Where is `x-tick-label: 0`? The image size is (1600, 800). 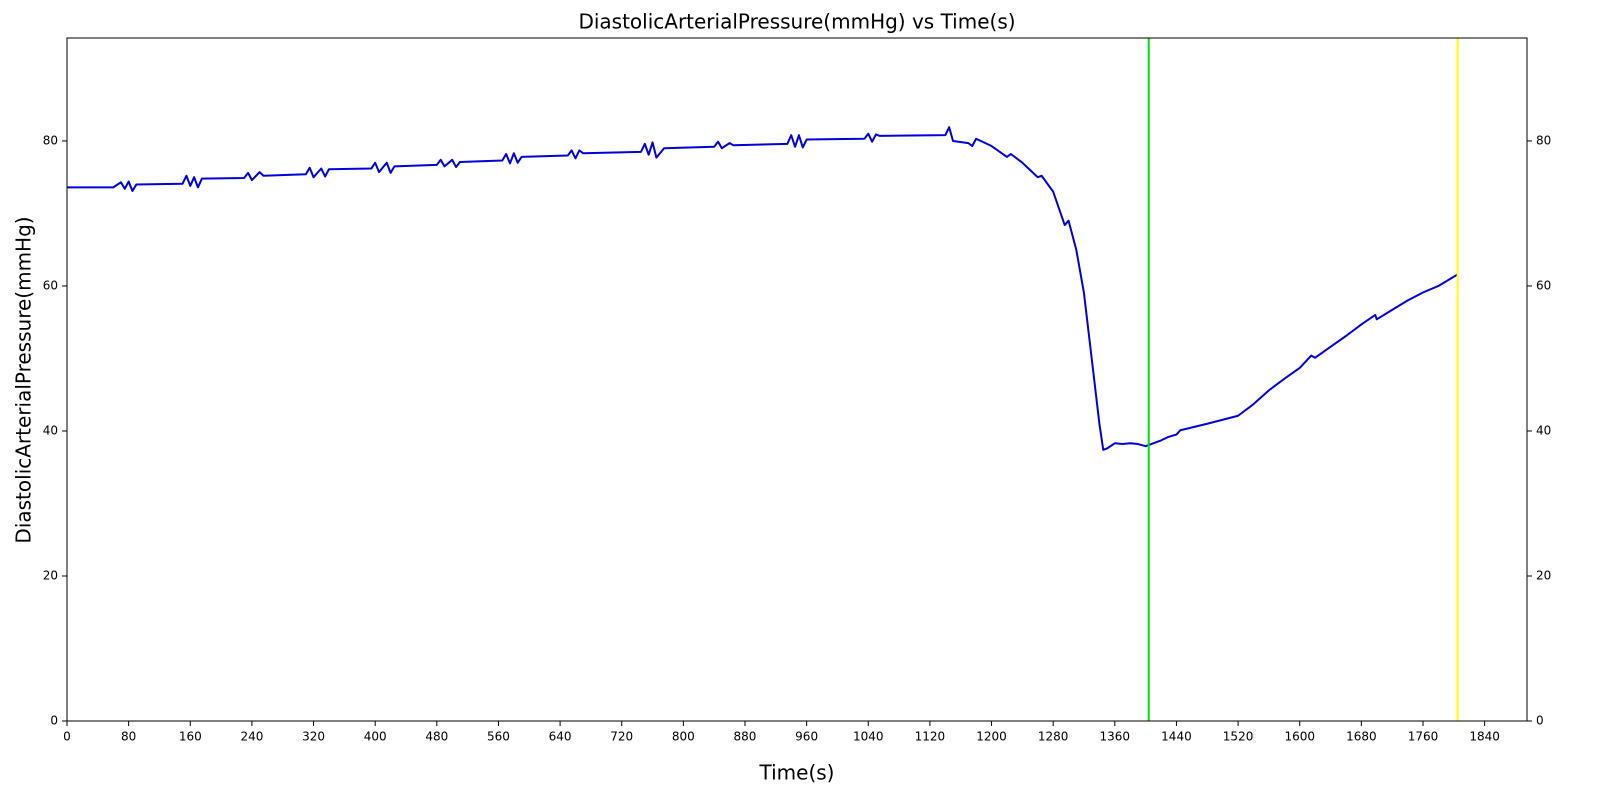 x-tick-label: 0 is located at coordinates (67, 737).